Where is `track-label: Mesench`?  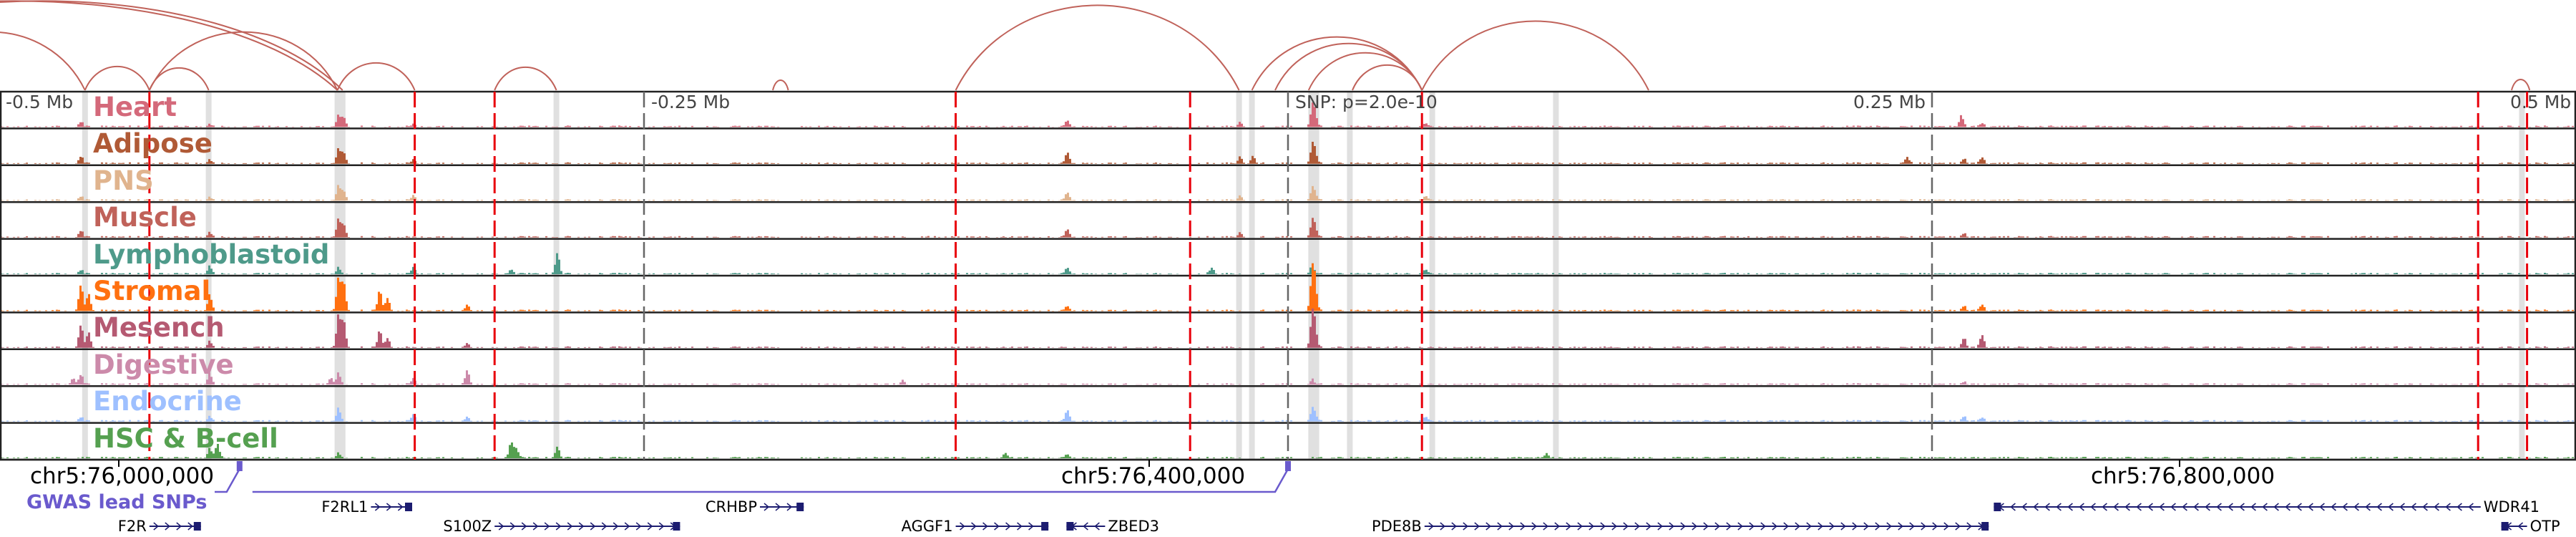
track-label: Mesench is located at coordinates (159, 328).